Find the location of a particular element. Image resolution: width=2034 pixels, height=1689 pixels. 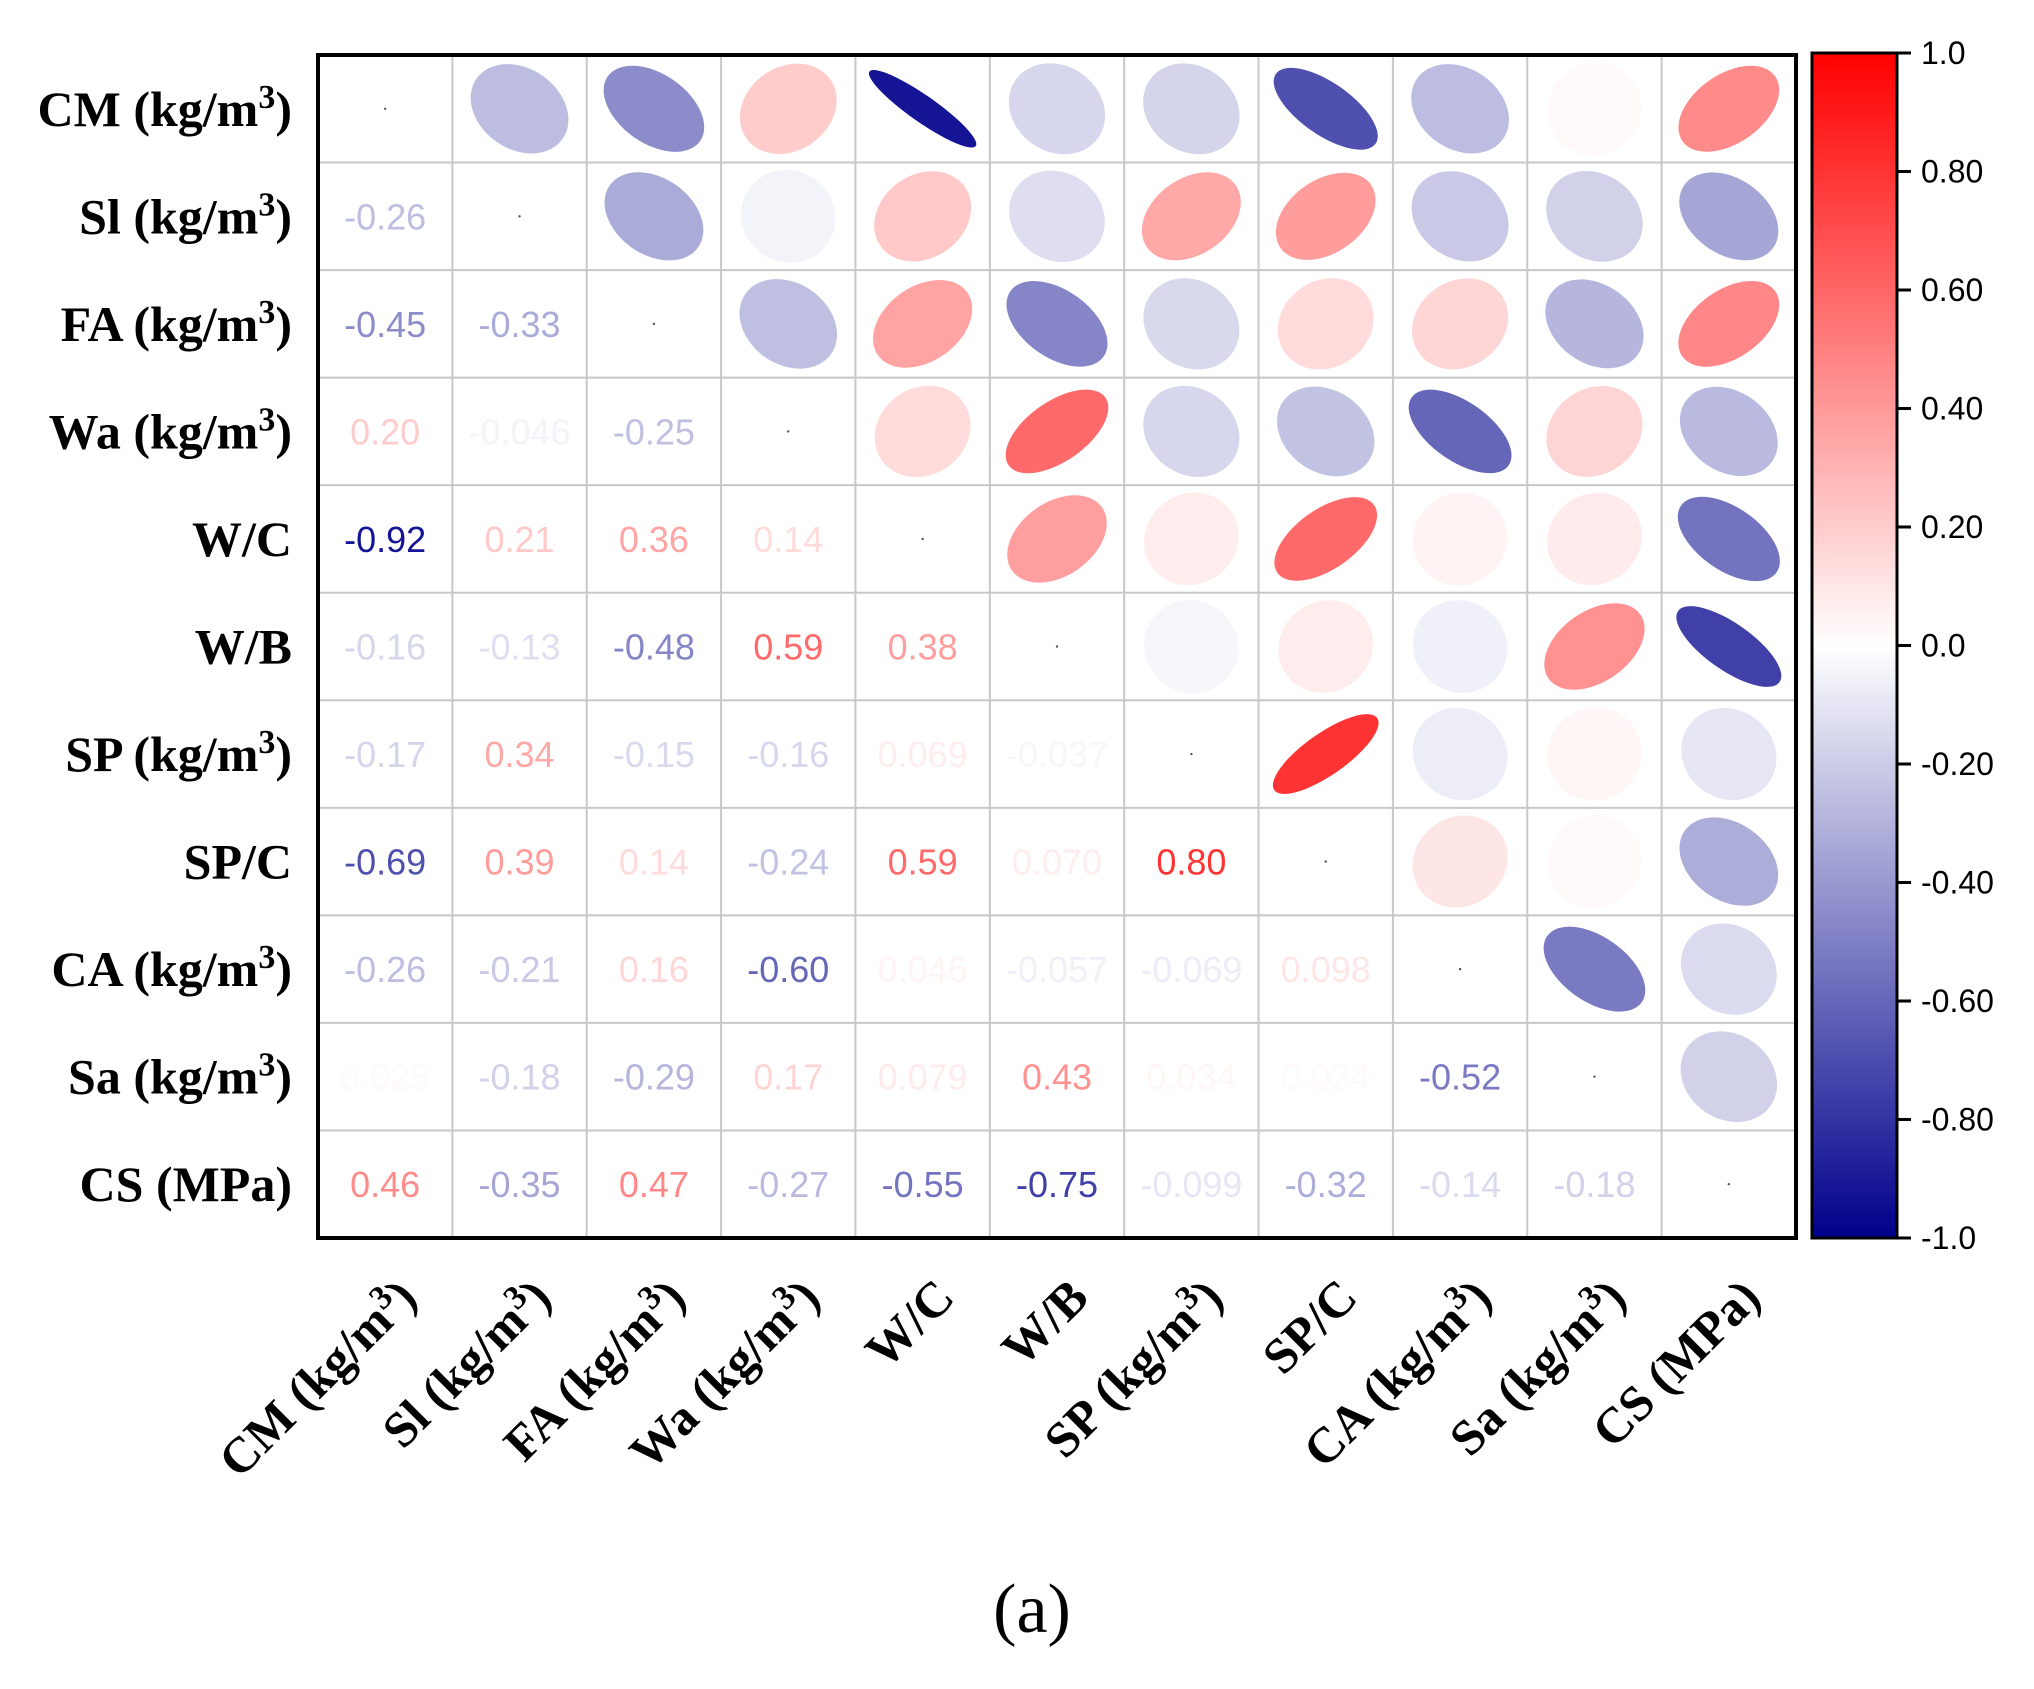

corr-value-9-3: 0.17 is located at coordinates (788, 1077).